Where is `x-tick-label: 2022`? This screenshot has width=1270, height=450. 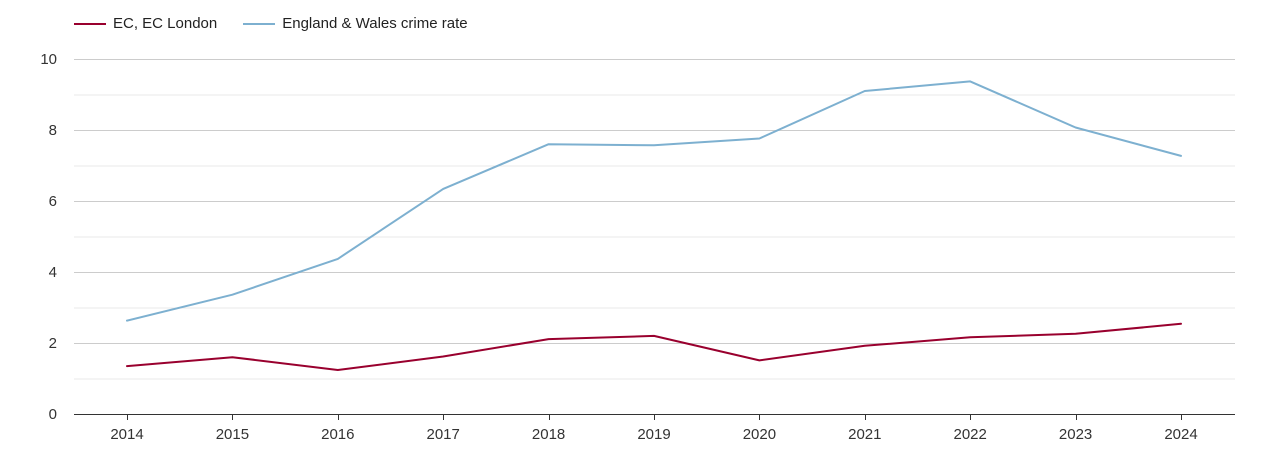
x-tick-label: 2022 is located at coordinates (970, 434).